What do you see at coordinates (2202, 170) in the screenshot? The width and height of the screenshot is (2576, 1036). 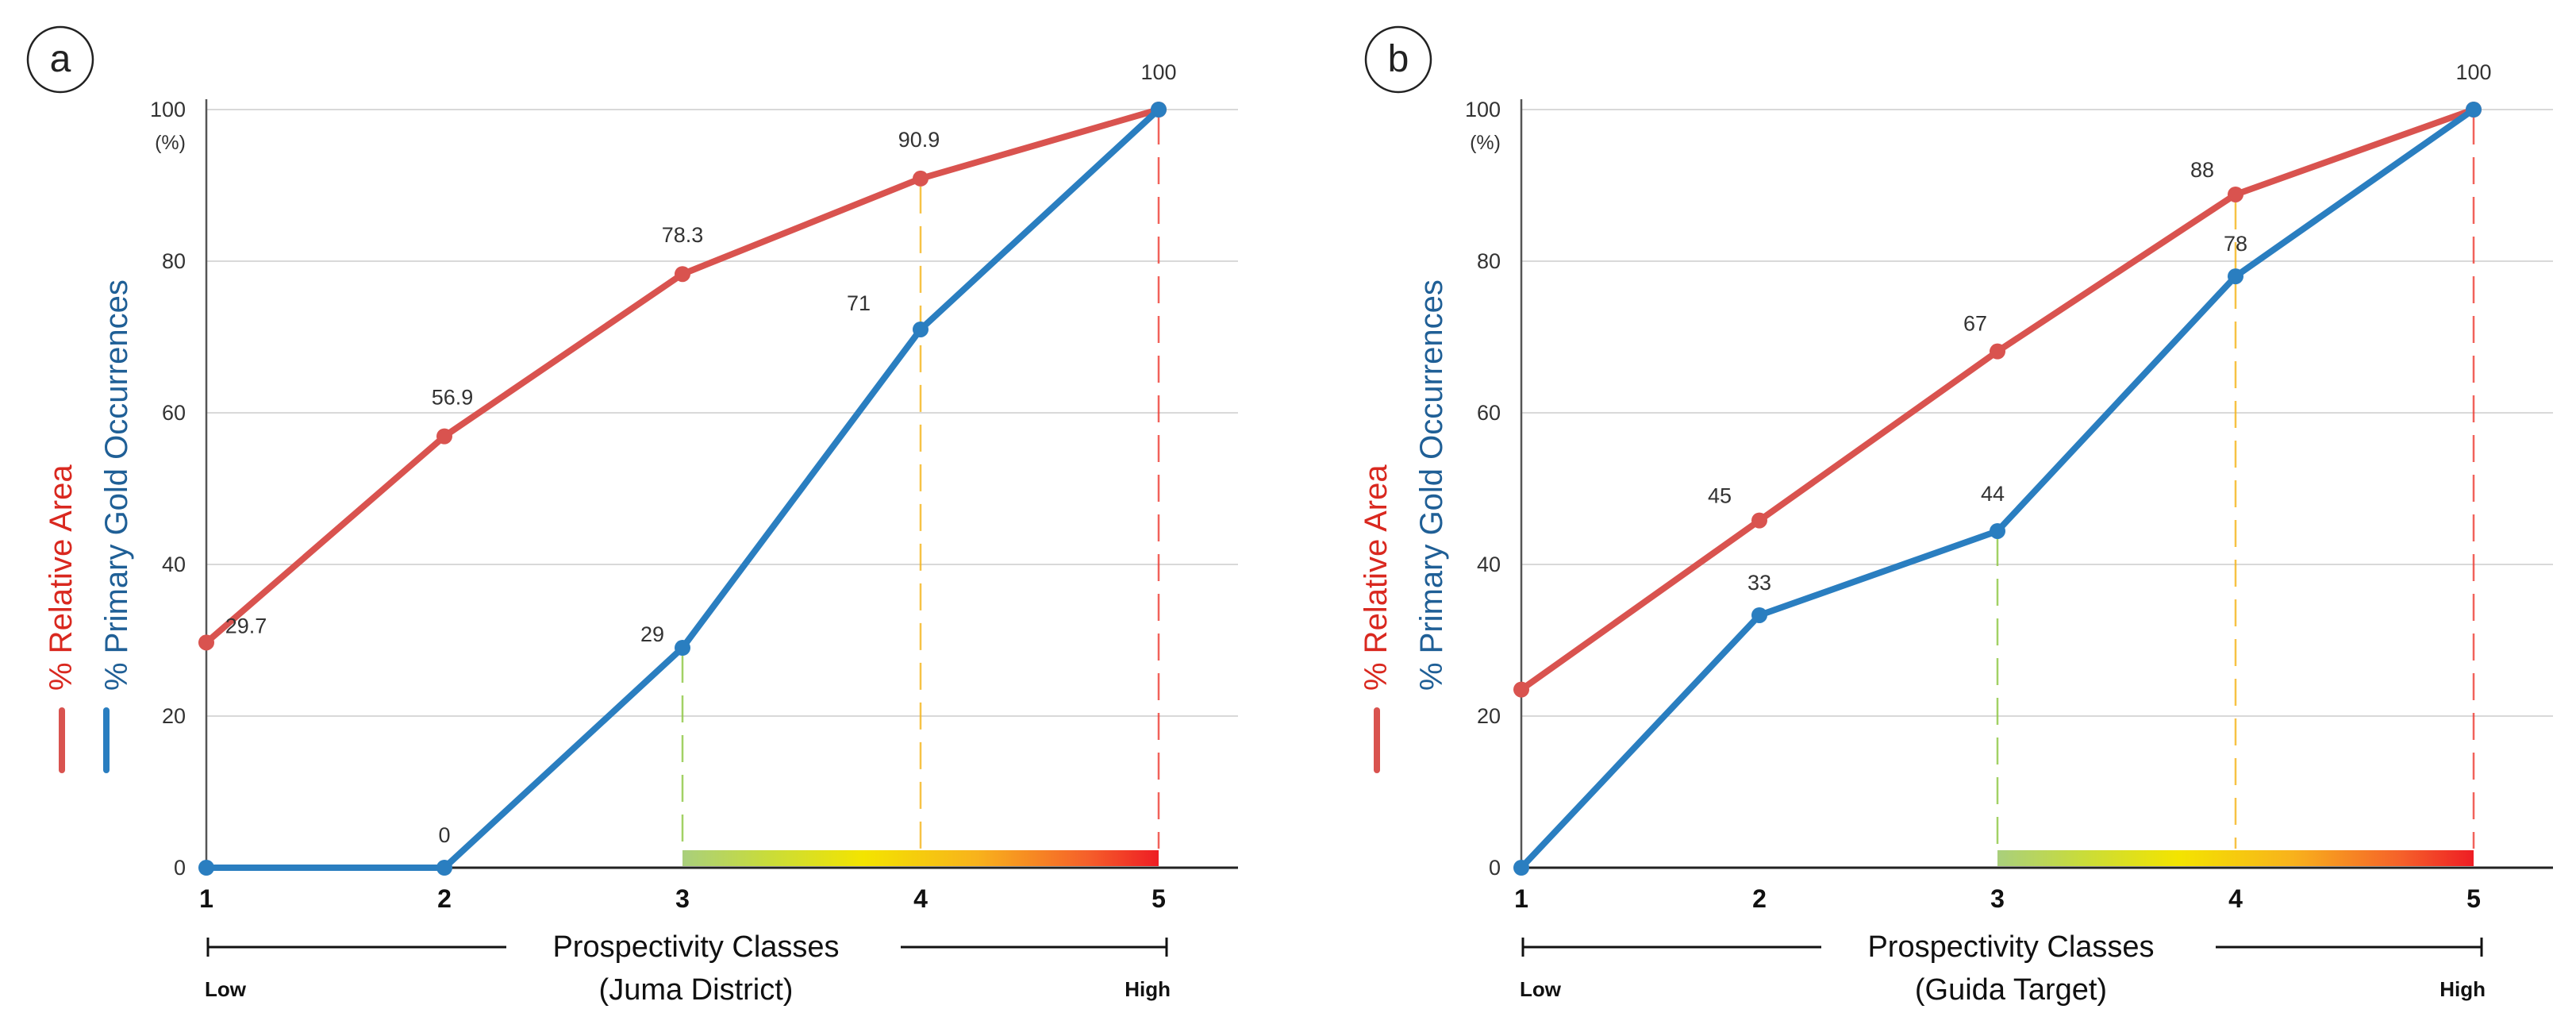 I see `data-label: 88` at bounding box center [2202, 170].